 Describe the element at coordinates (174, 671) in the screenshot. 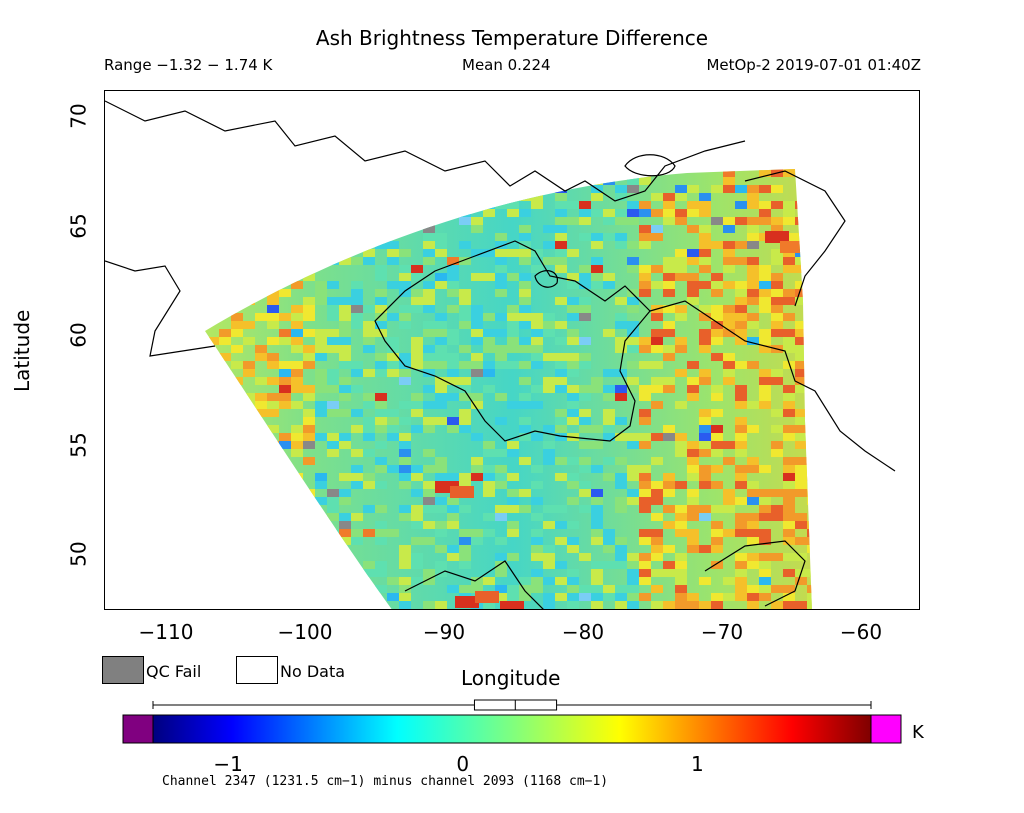

I see `qc-fail-label: QC Fail` at that location.